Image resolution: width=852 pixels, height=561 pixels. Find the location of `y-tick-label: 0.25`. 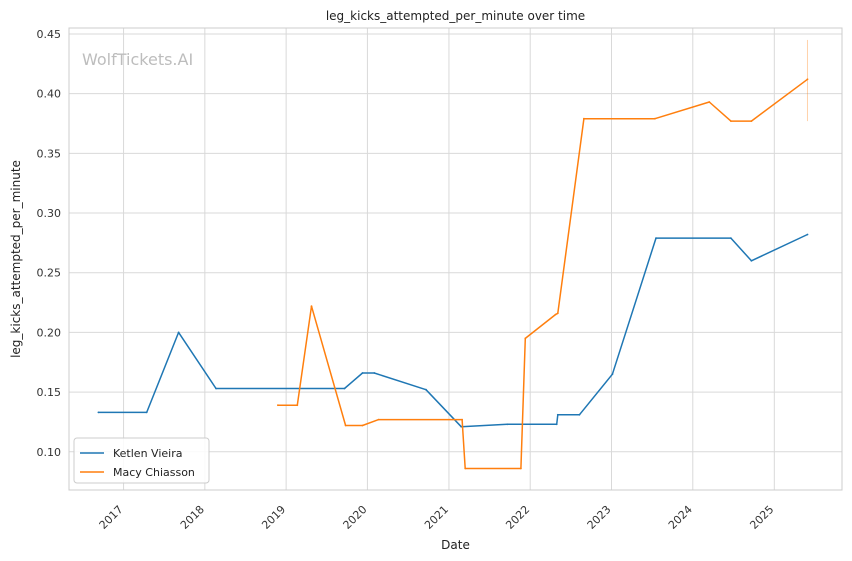

y-tick-label: 0.25 is located at coordinates (49, 273).